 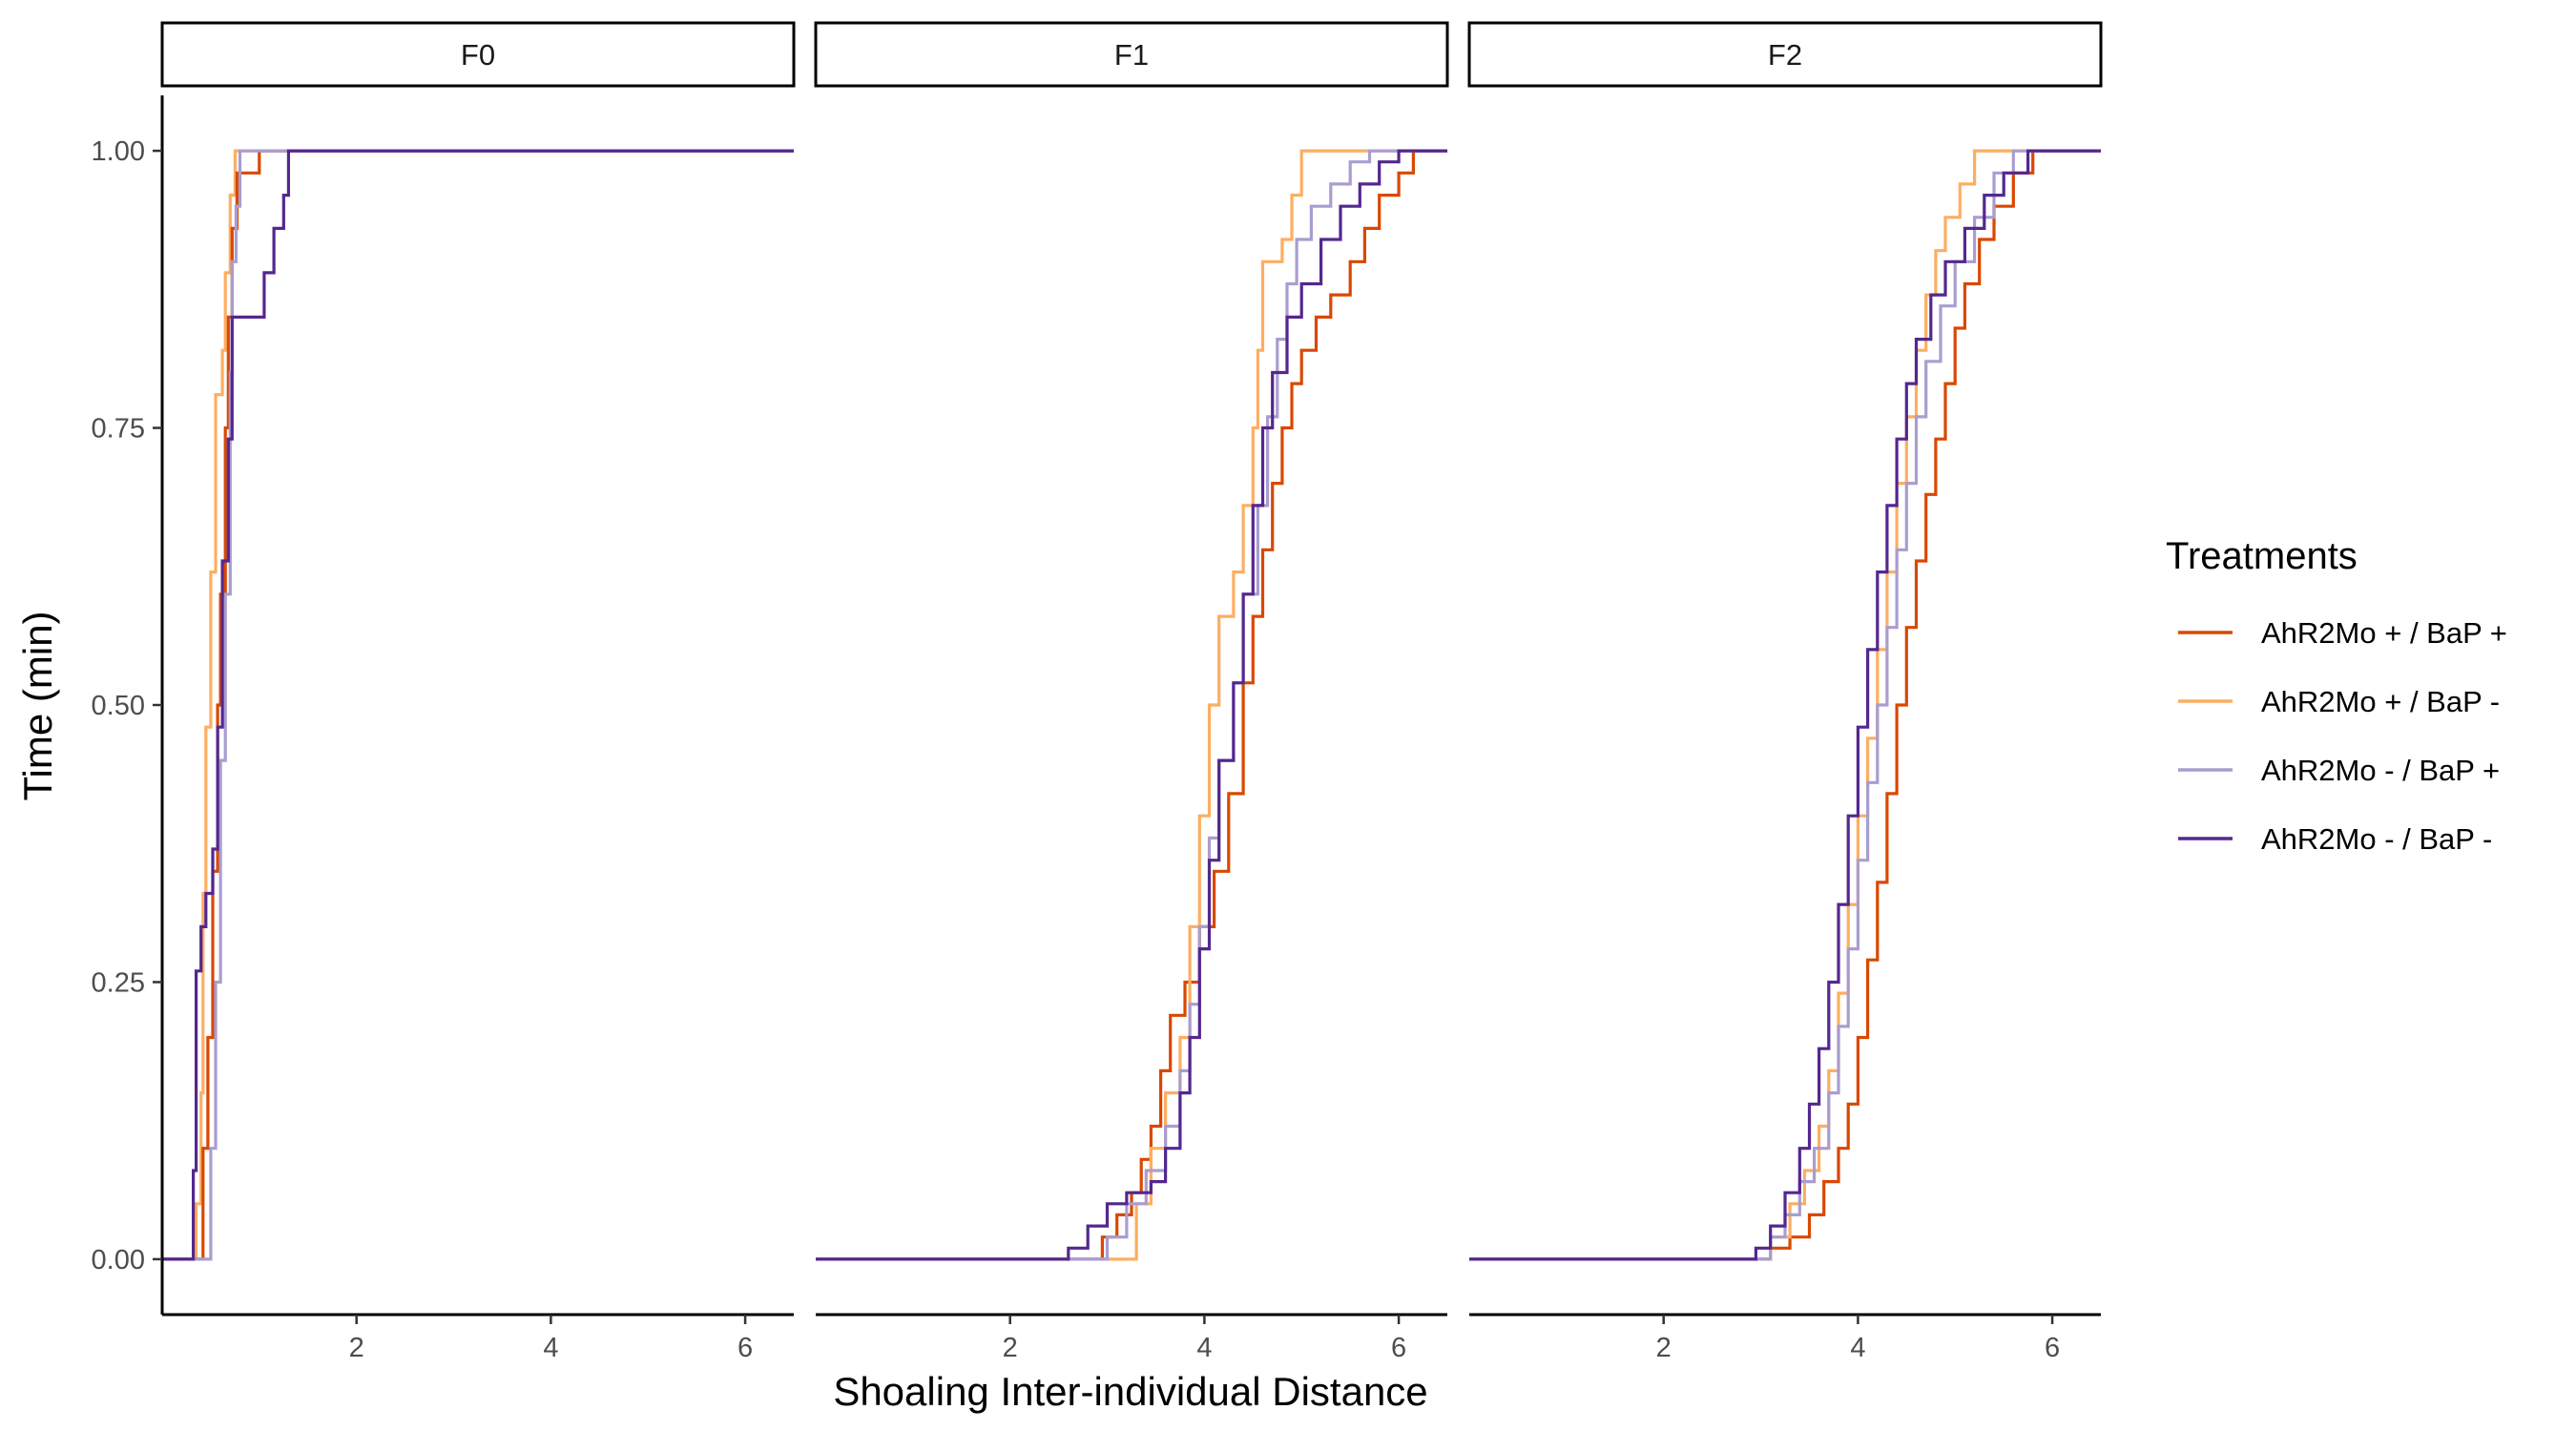 I want to click on strip-label: F1, so click(x=1131, y=55).